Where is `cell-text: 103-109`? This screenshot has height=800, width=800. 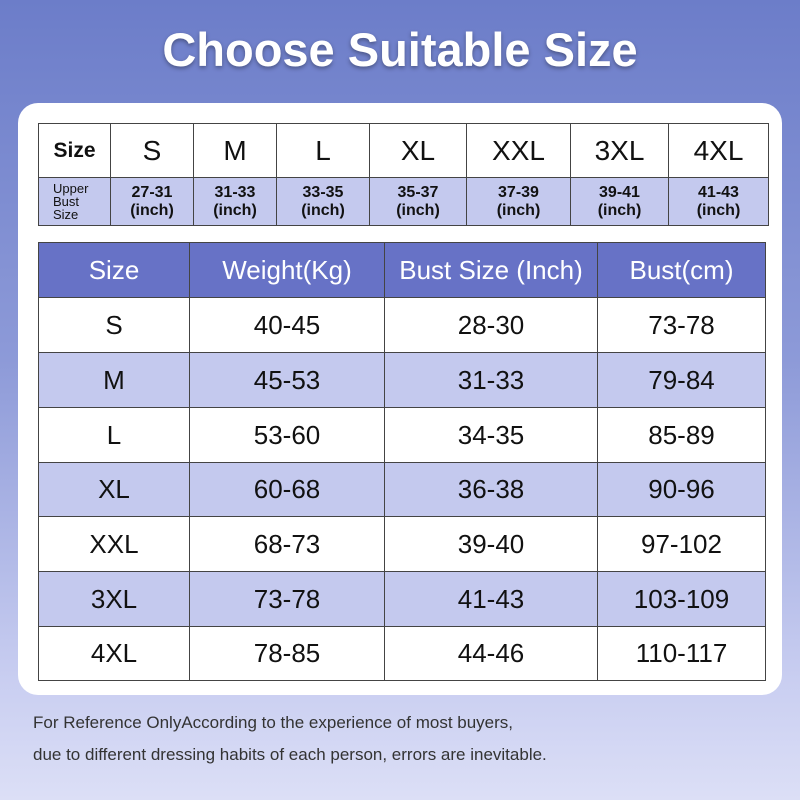 cell-text: 103-109 is located at coordinates (681, 598).